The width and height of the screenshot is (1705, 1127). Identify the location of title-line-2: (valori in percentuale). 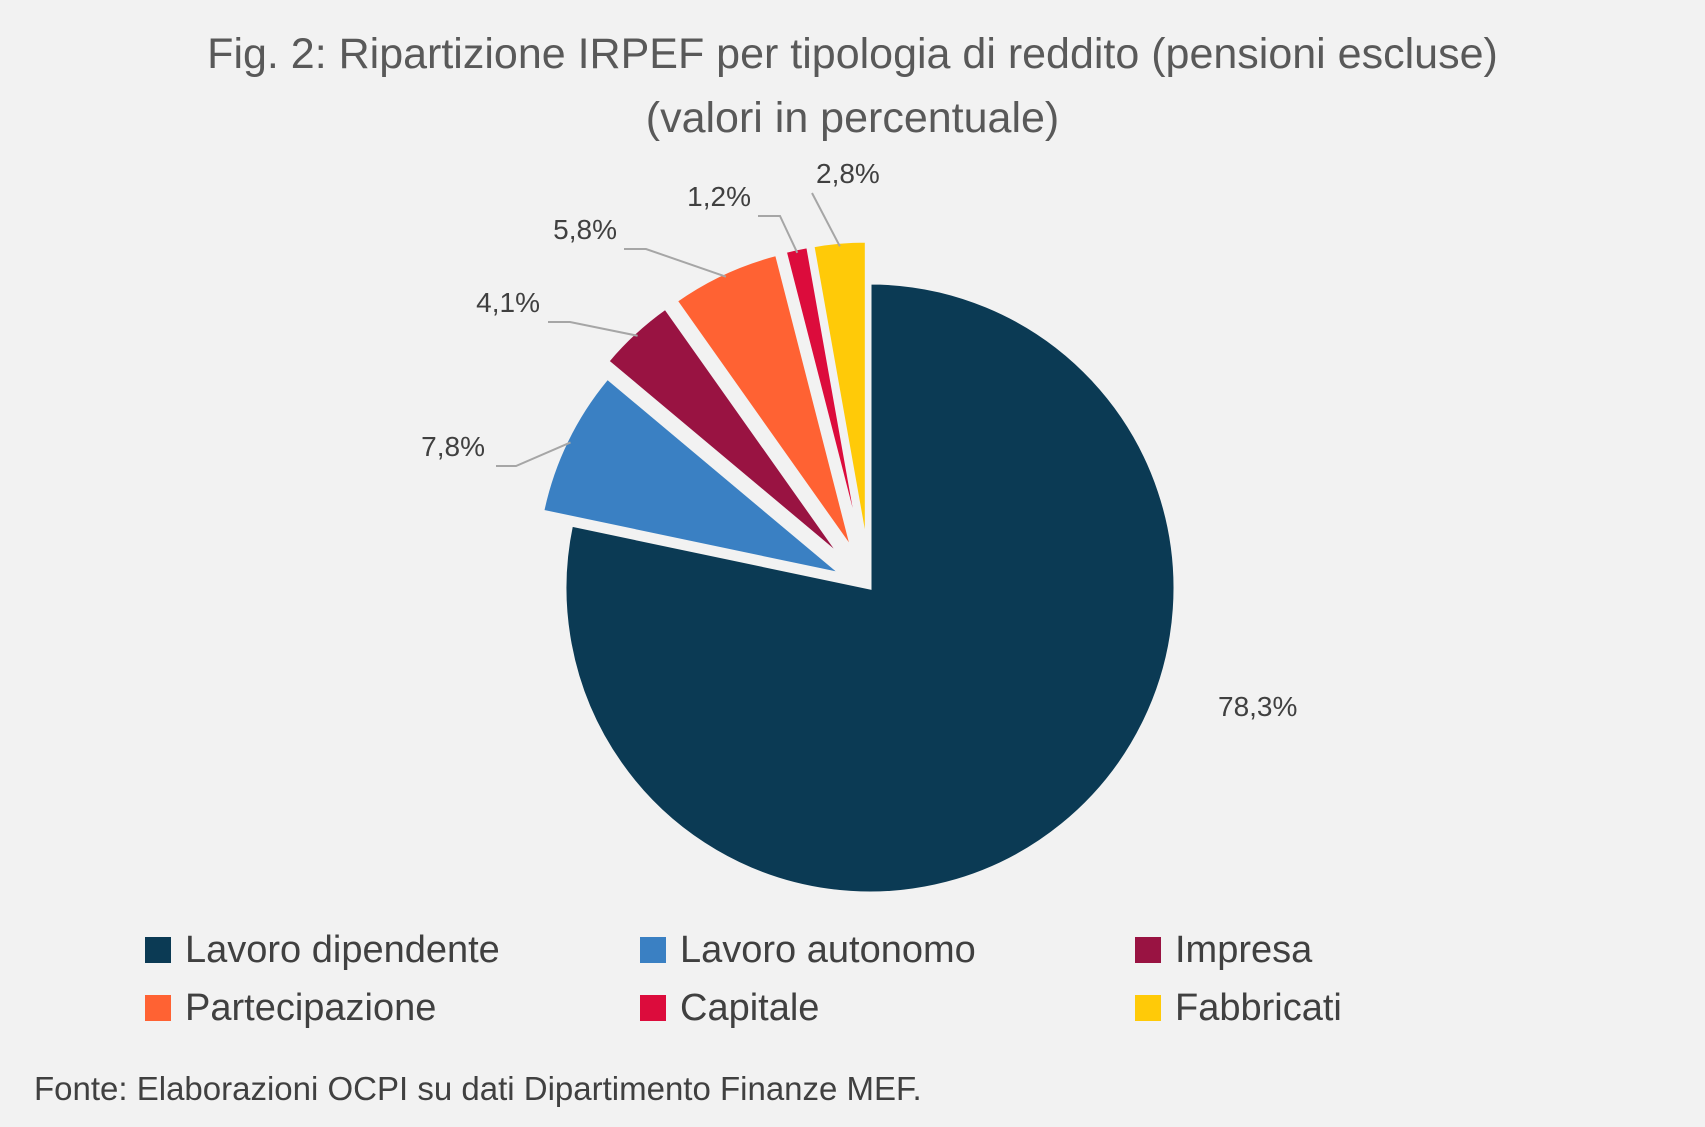
(852, 118).